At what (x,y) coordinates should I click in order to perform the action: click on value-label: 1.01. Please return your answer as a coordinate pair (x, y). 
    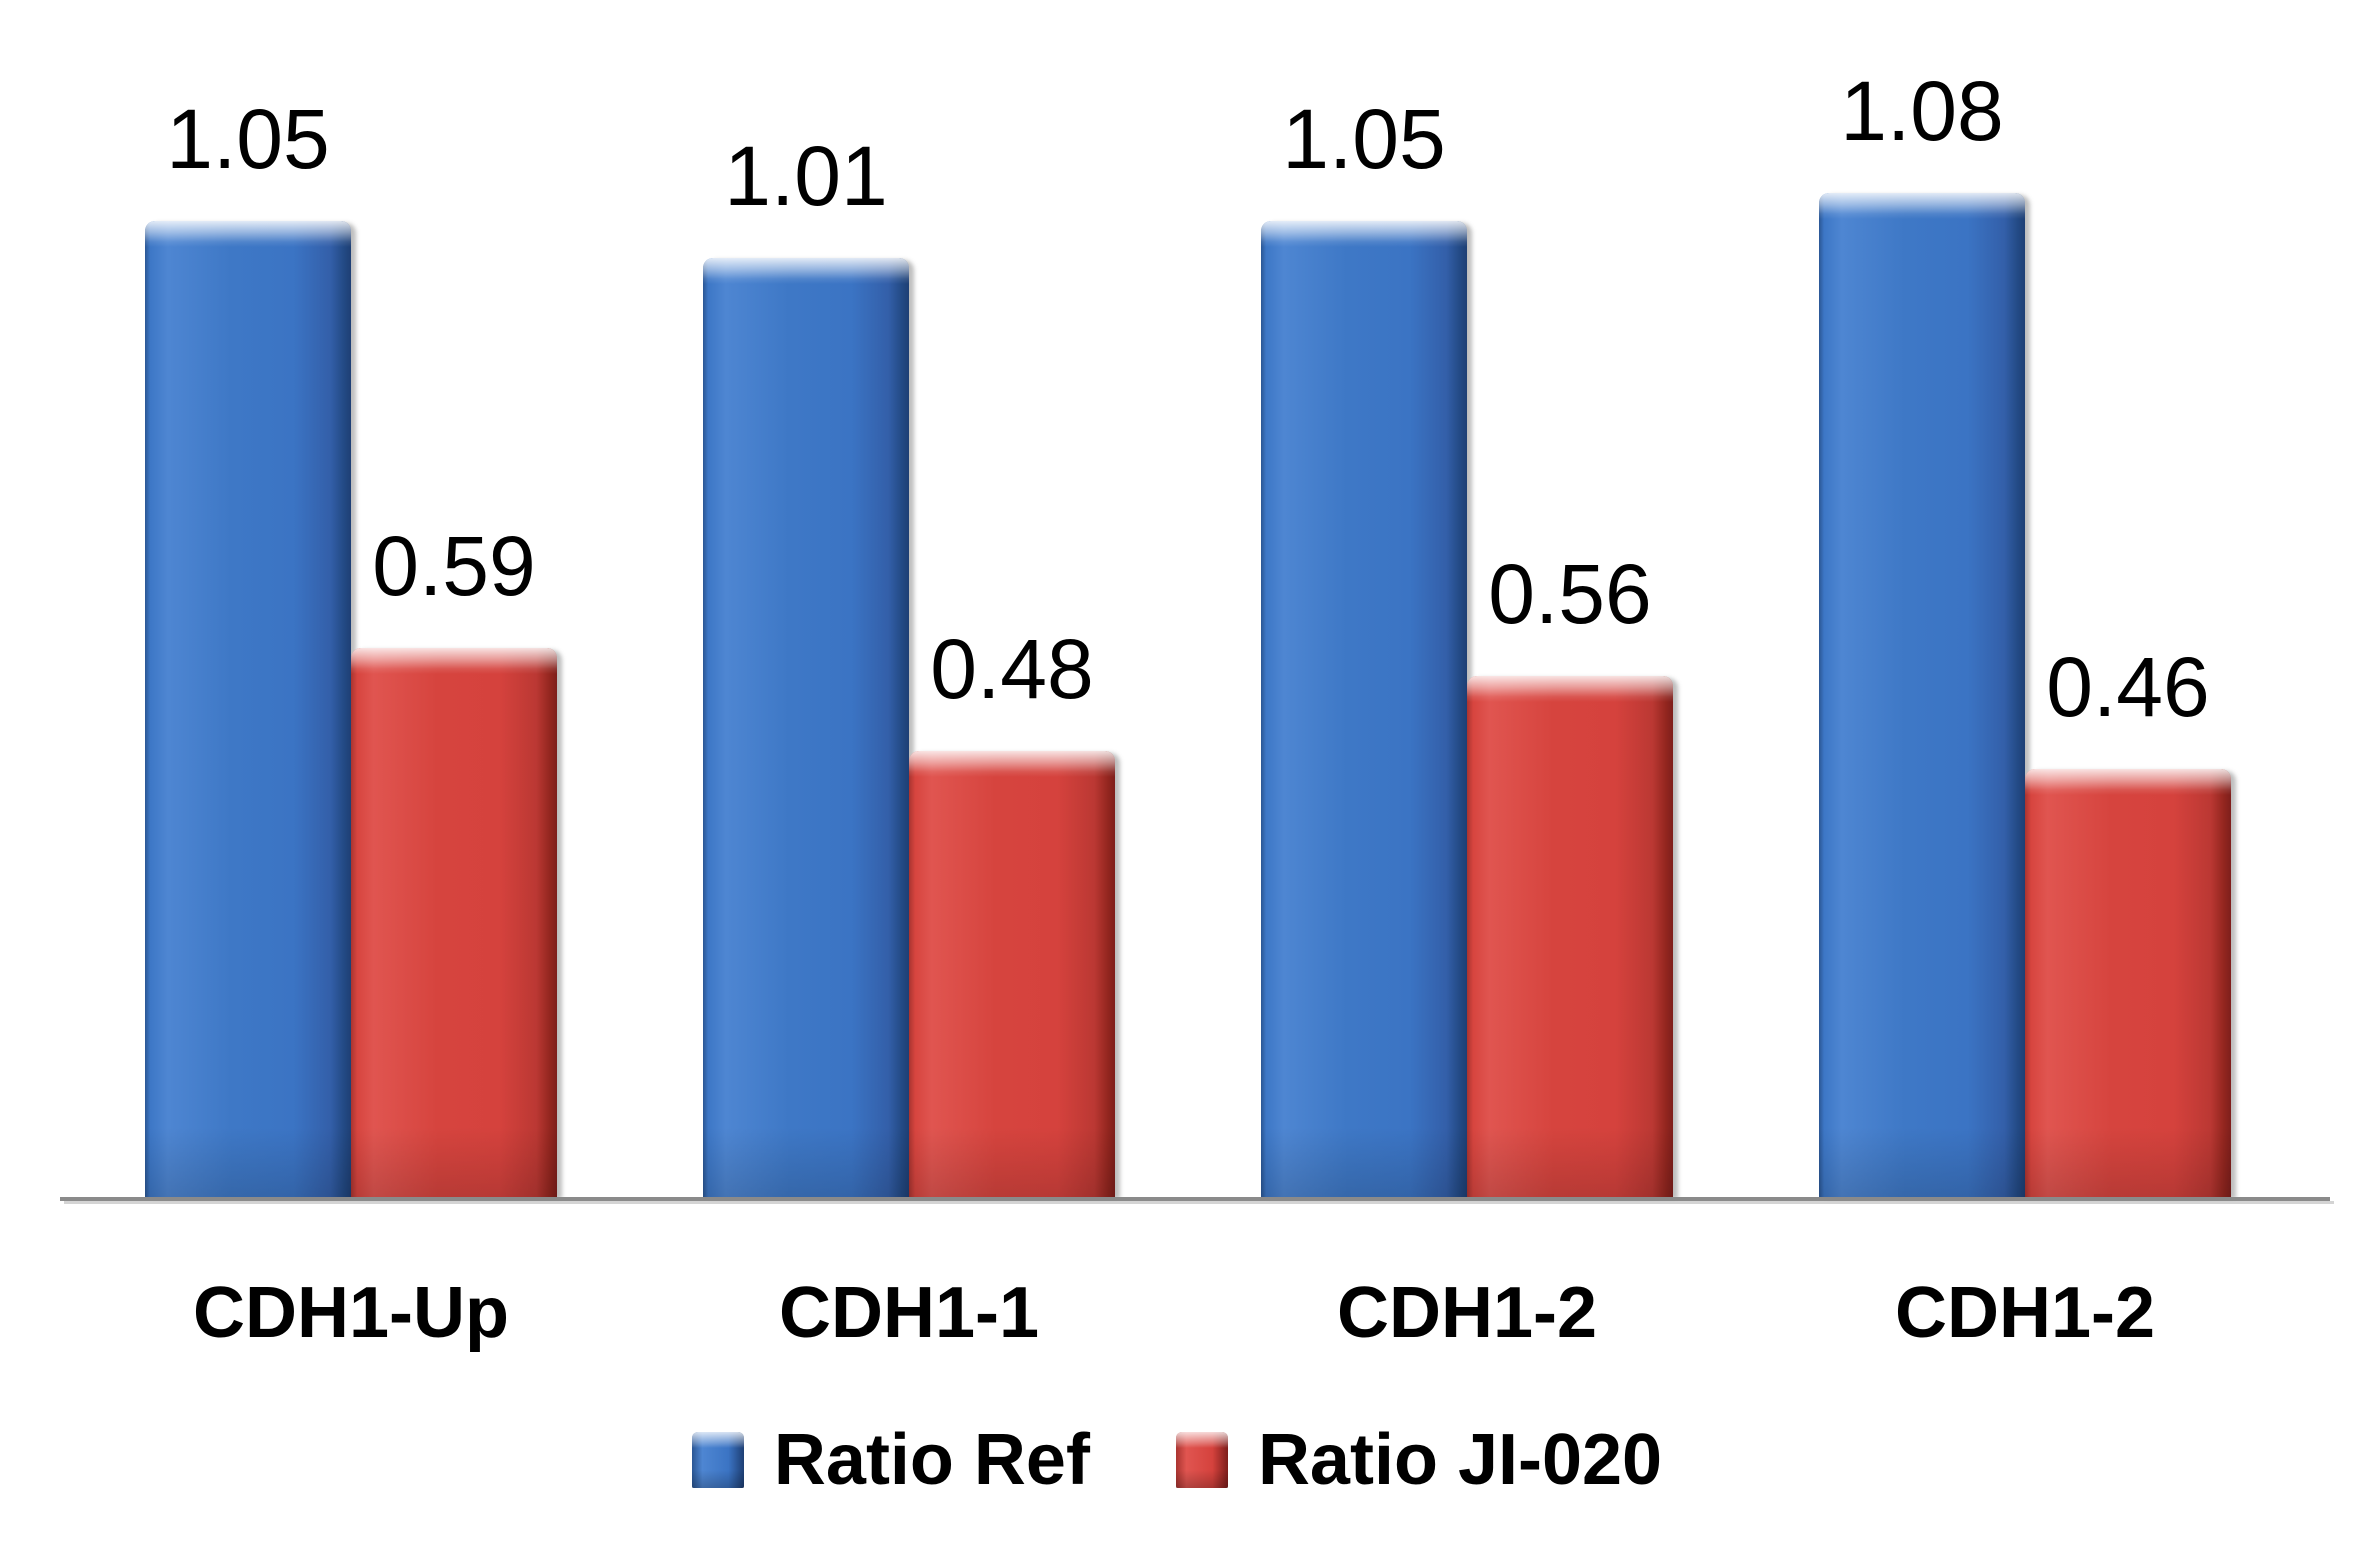
    Looking at the image, I should click on (806, 175).